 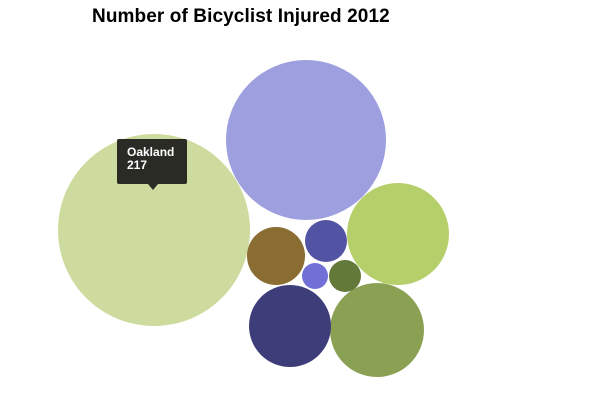 What do you see at coordinates (152, 164) in the screenshot?
I see `bubble-tooltip: Oakland 217` at bounding box center [152, 164].